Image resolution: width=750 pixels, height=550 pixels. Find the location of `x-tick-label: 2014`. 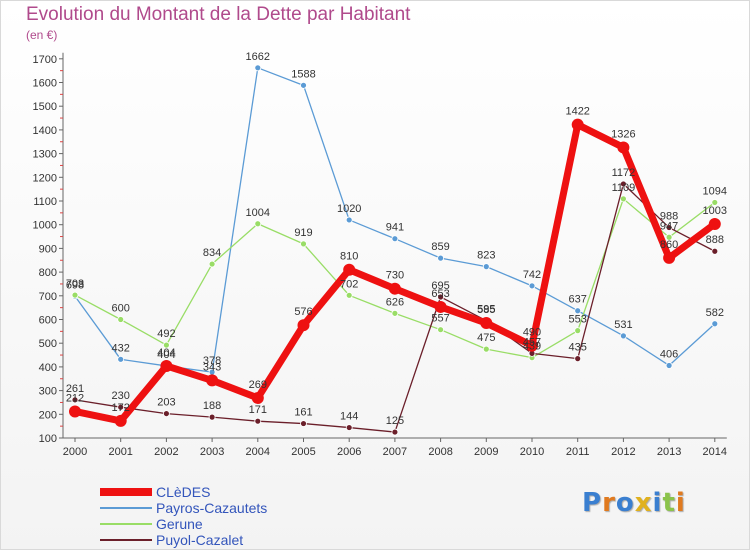

x-tick-label: 2014 is located at coordinates (715, 452).